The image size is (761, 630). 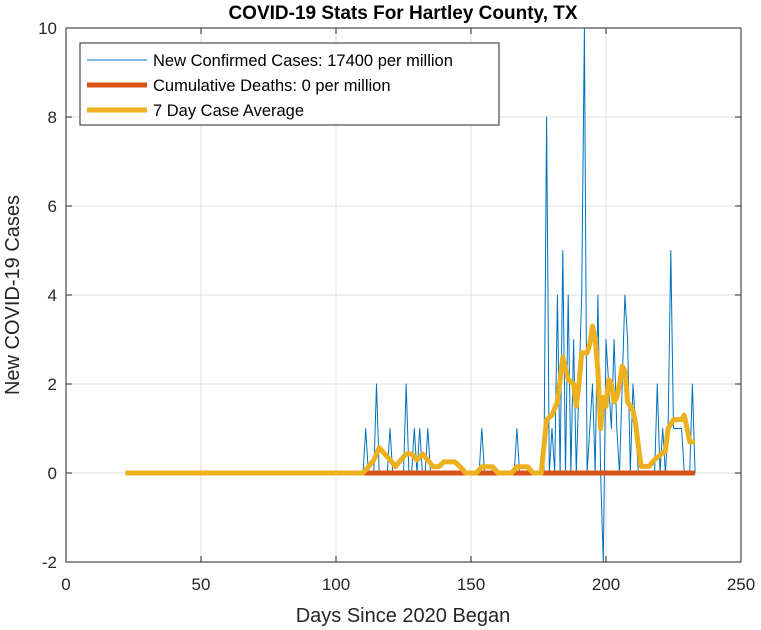 What do you see at coordinates (403, 616) in the screenshot?
I see `x-axis-label: Days Since 2020 Began` at bounding box center [403, 616].